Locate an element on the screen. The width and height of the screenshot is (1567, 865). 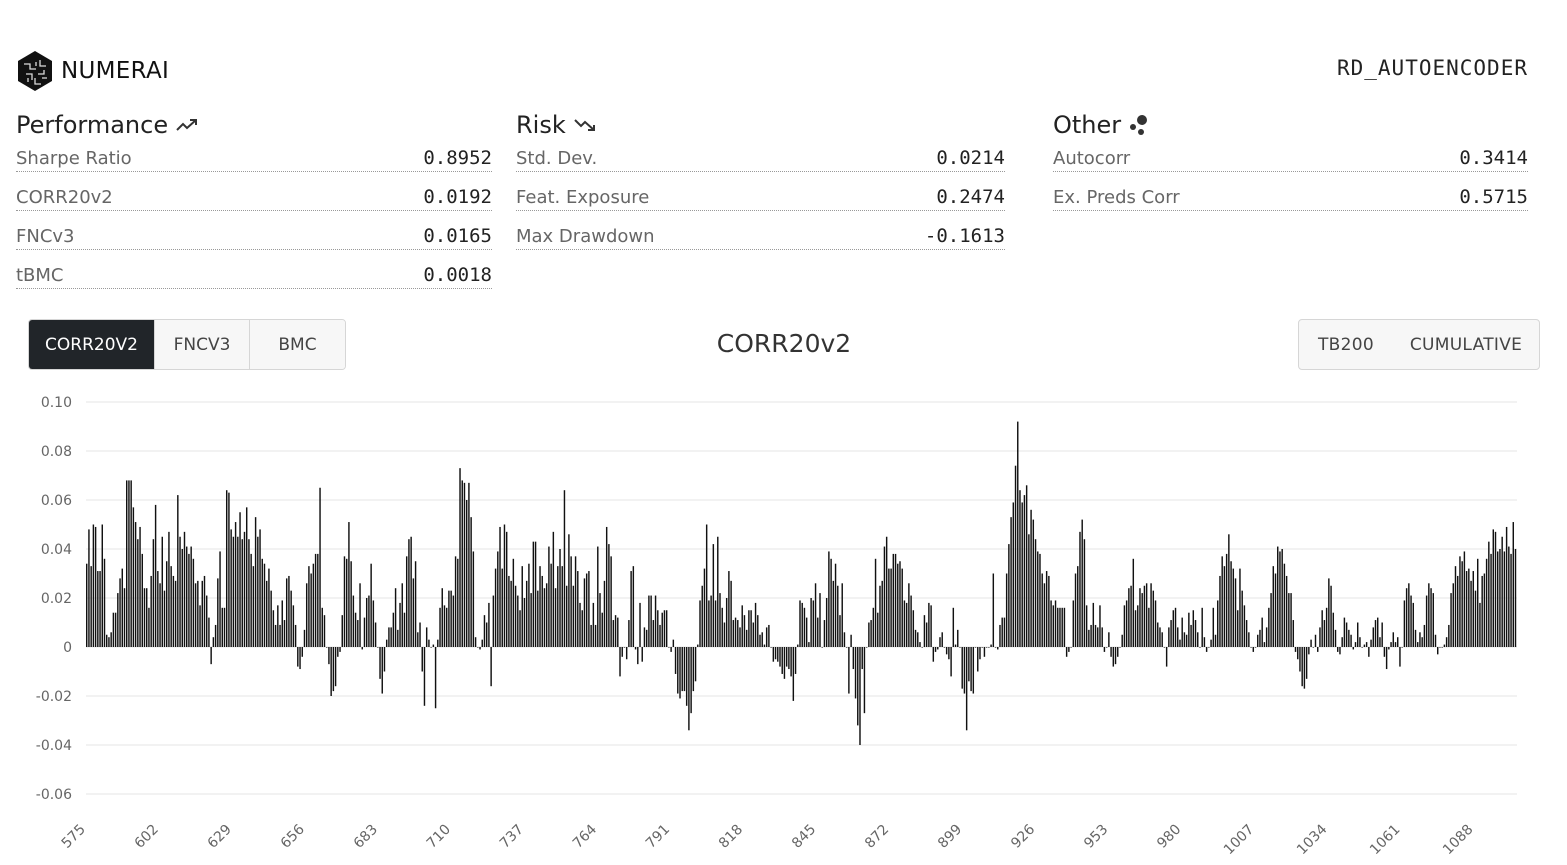
numerai-logo-icon is located at coordinates (35, 71).